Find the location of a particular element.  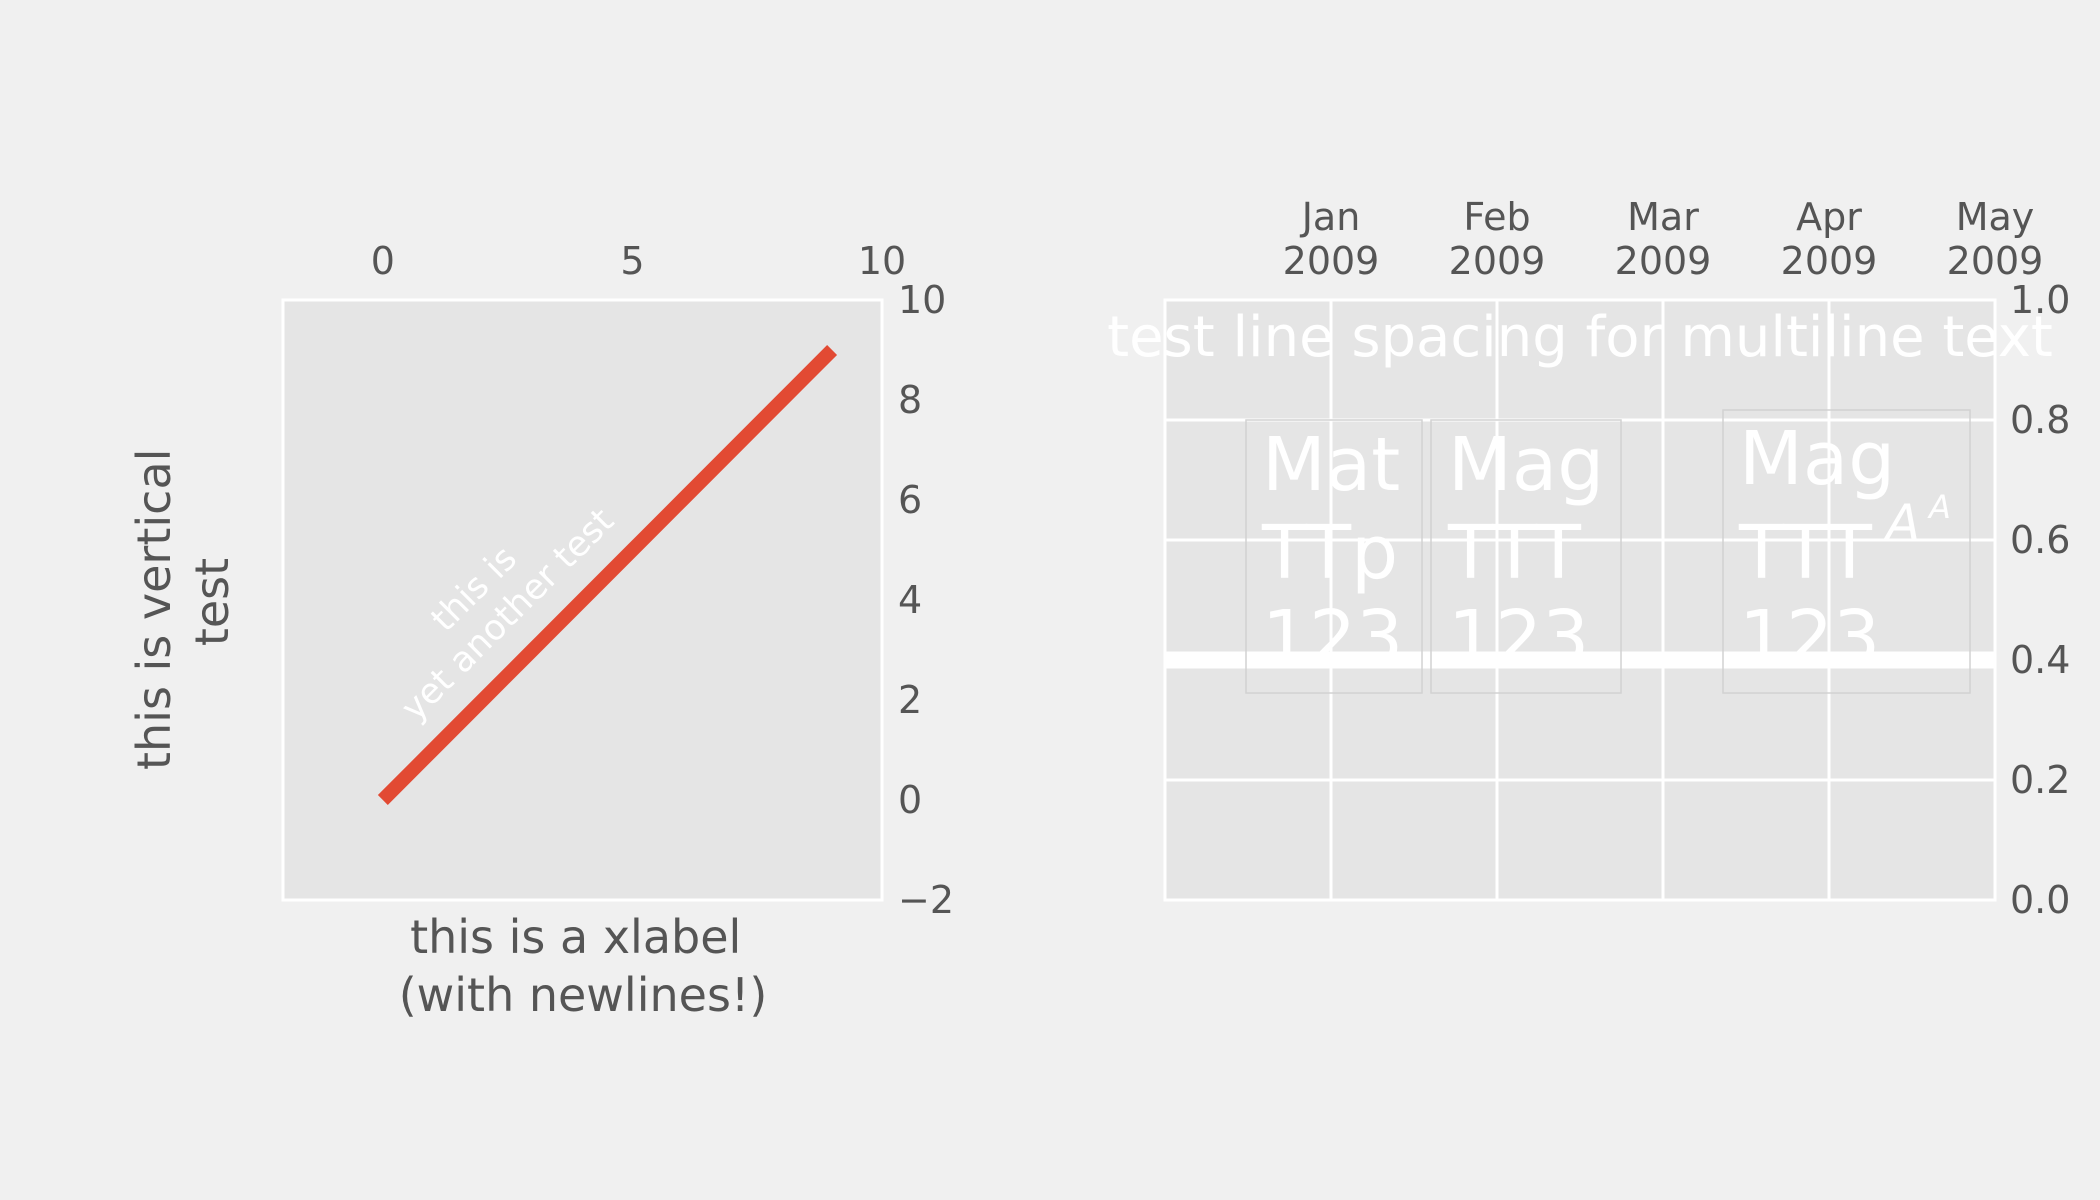

text-box-1: Mat TTp 123 is located at coordinates (1334, 556).